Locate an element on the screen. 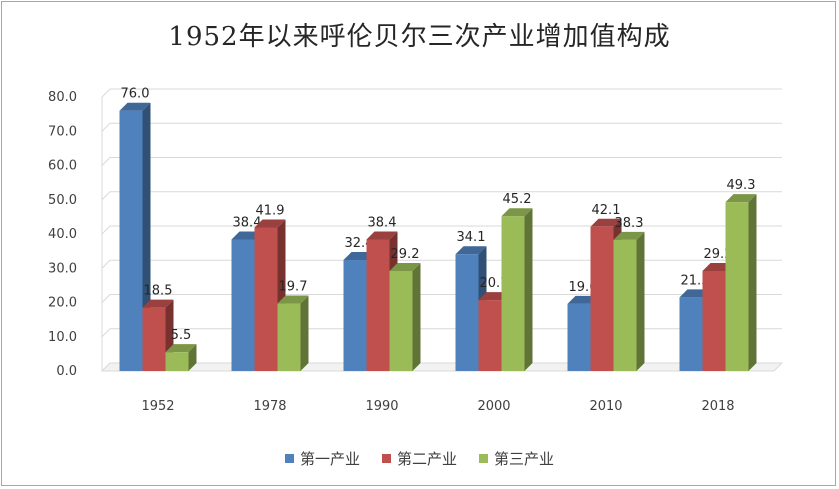  data-label: 49.3 is located at coordinates (741, 185).